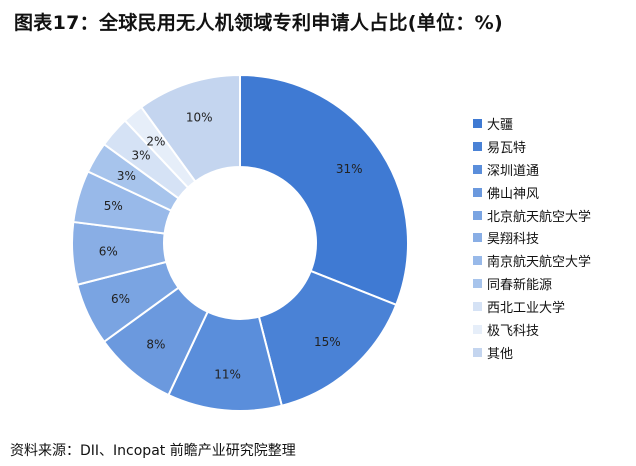 This screenshot has width=636, height=466. What do you see at coordinates (507, 148) in the screenshot?
I see `legend-label: 易瓦特` at bounding box center [507, 148].